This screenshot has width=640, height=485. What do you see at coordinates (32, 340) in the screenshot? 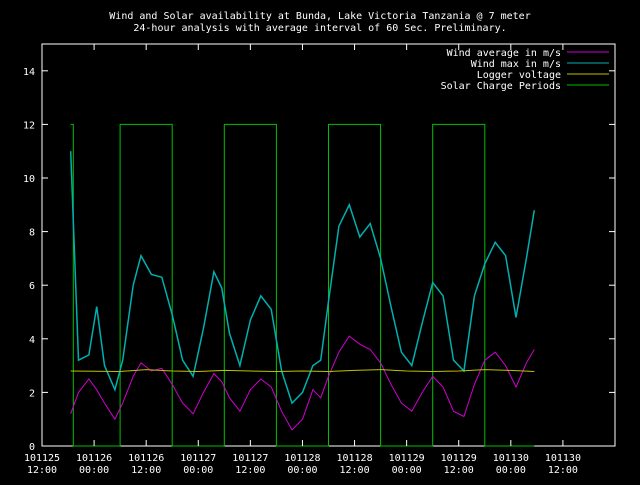
I see `y-tick-label: 4` at bounding box center [32, 340].